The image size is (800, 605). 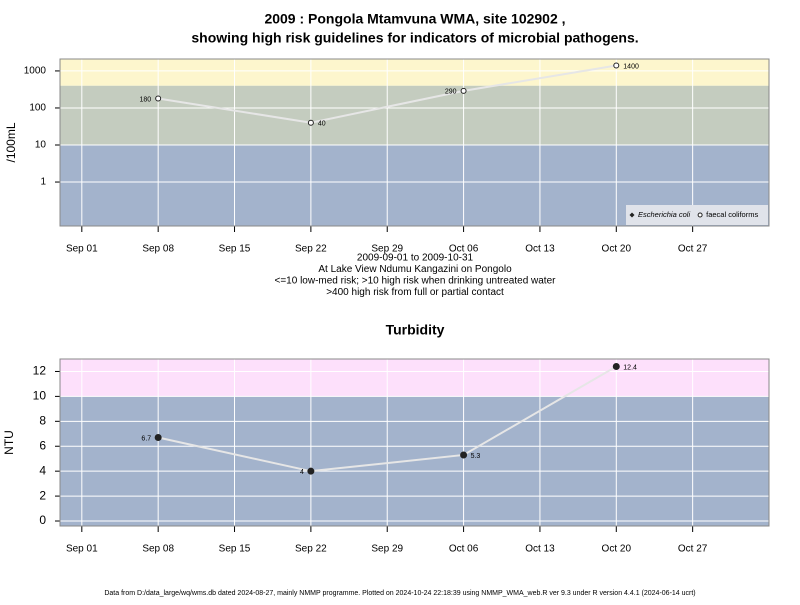 I want to click on y-tick-label: 1, so click(x=43, y=182).